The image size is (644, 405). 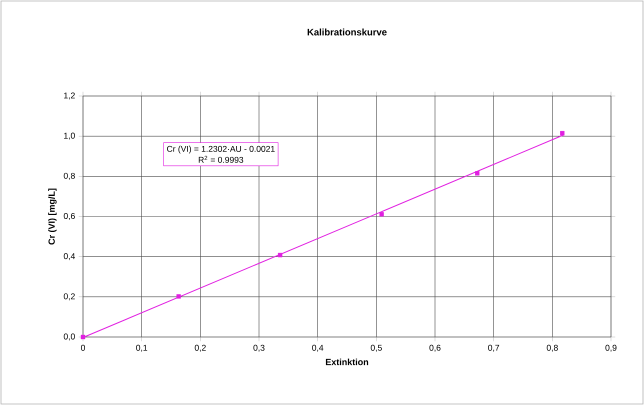 I want to click on y-tick-label: 1,0, so click(x=69, y=136).